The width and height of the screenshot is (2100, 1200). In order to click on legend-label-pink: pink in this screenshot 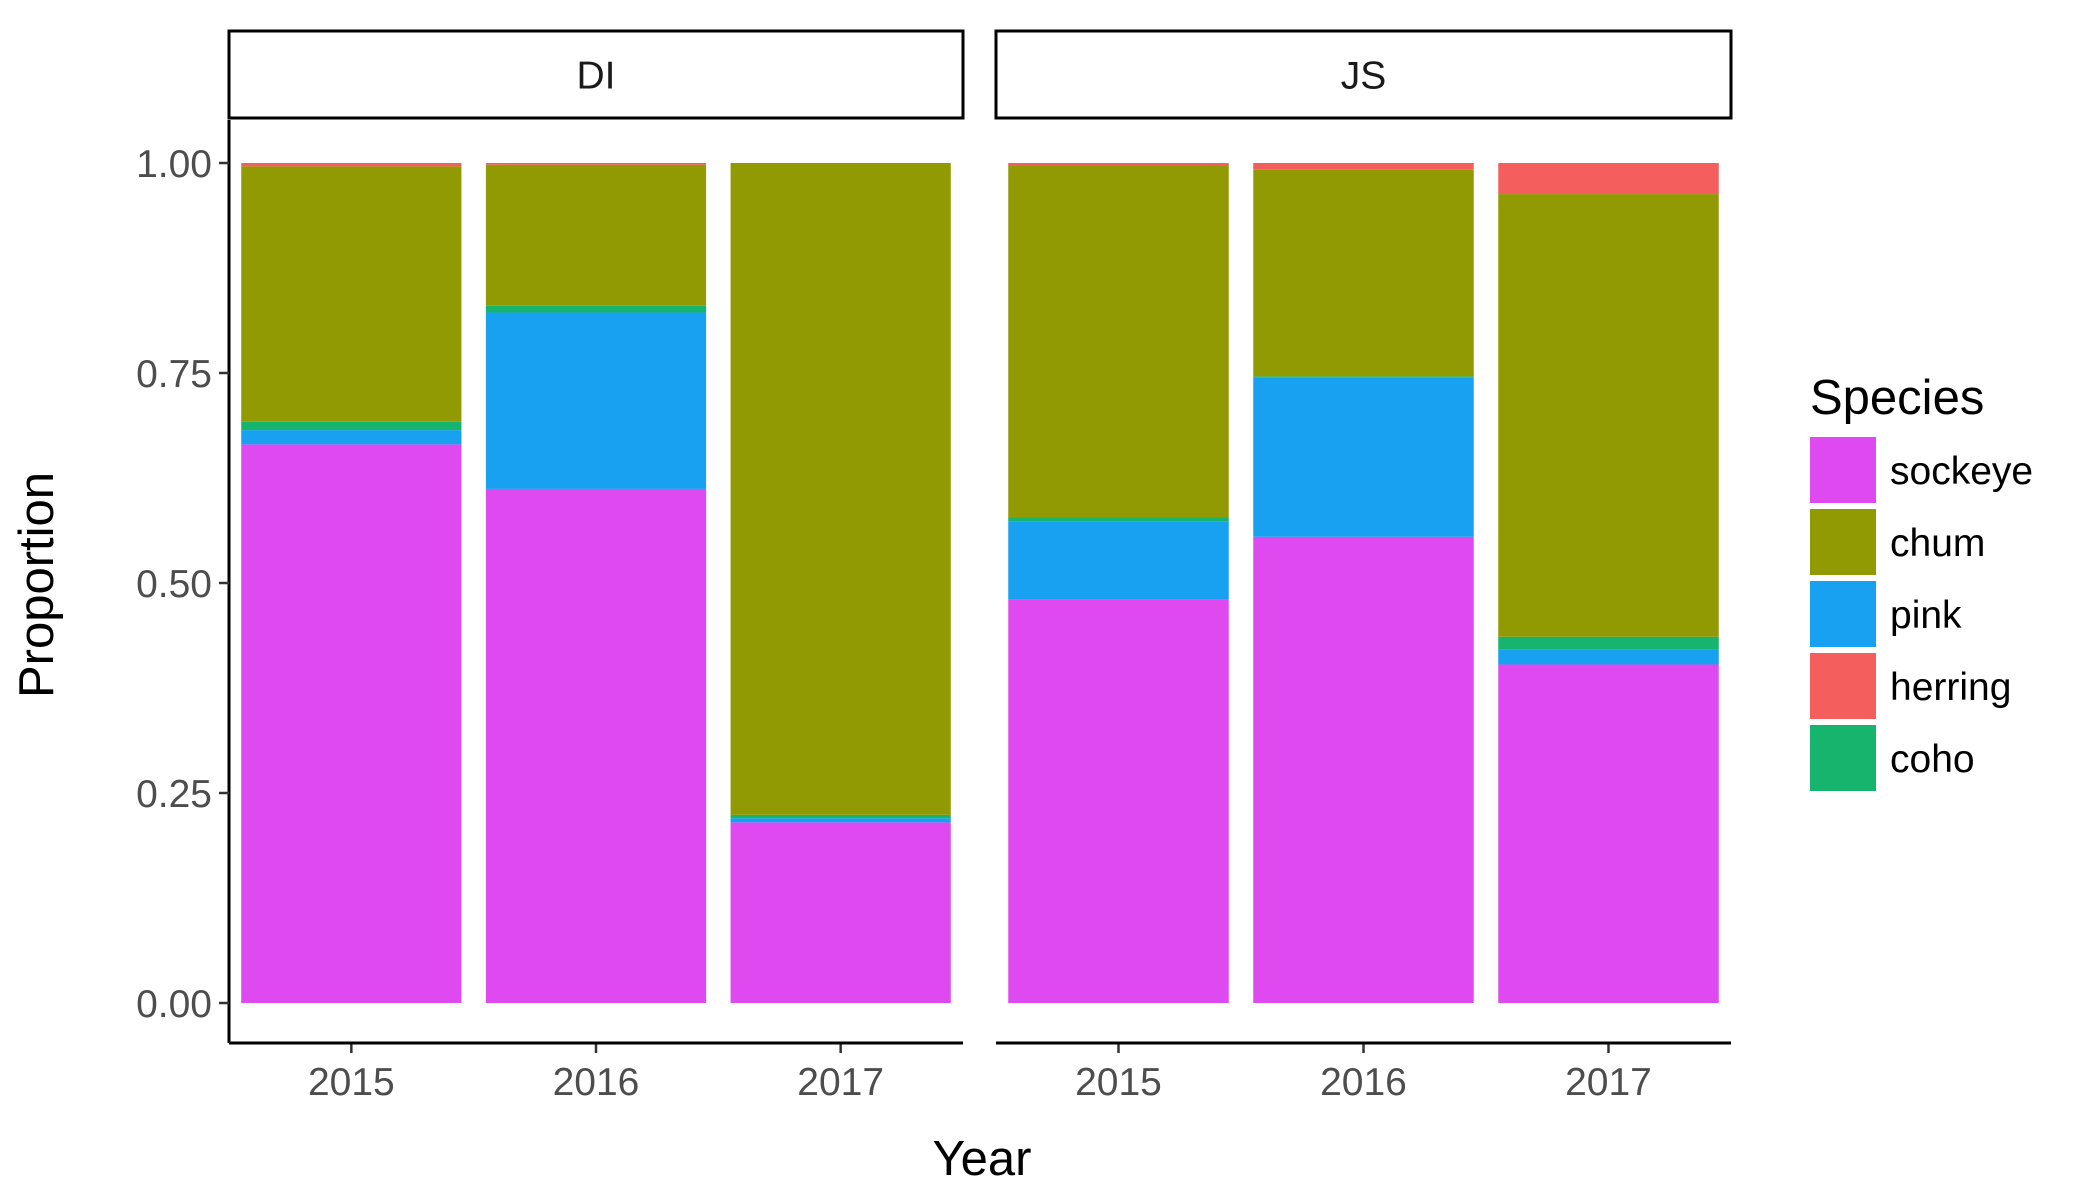, I will do `click(1926, 615)`.